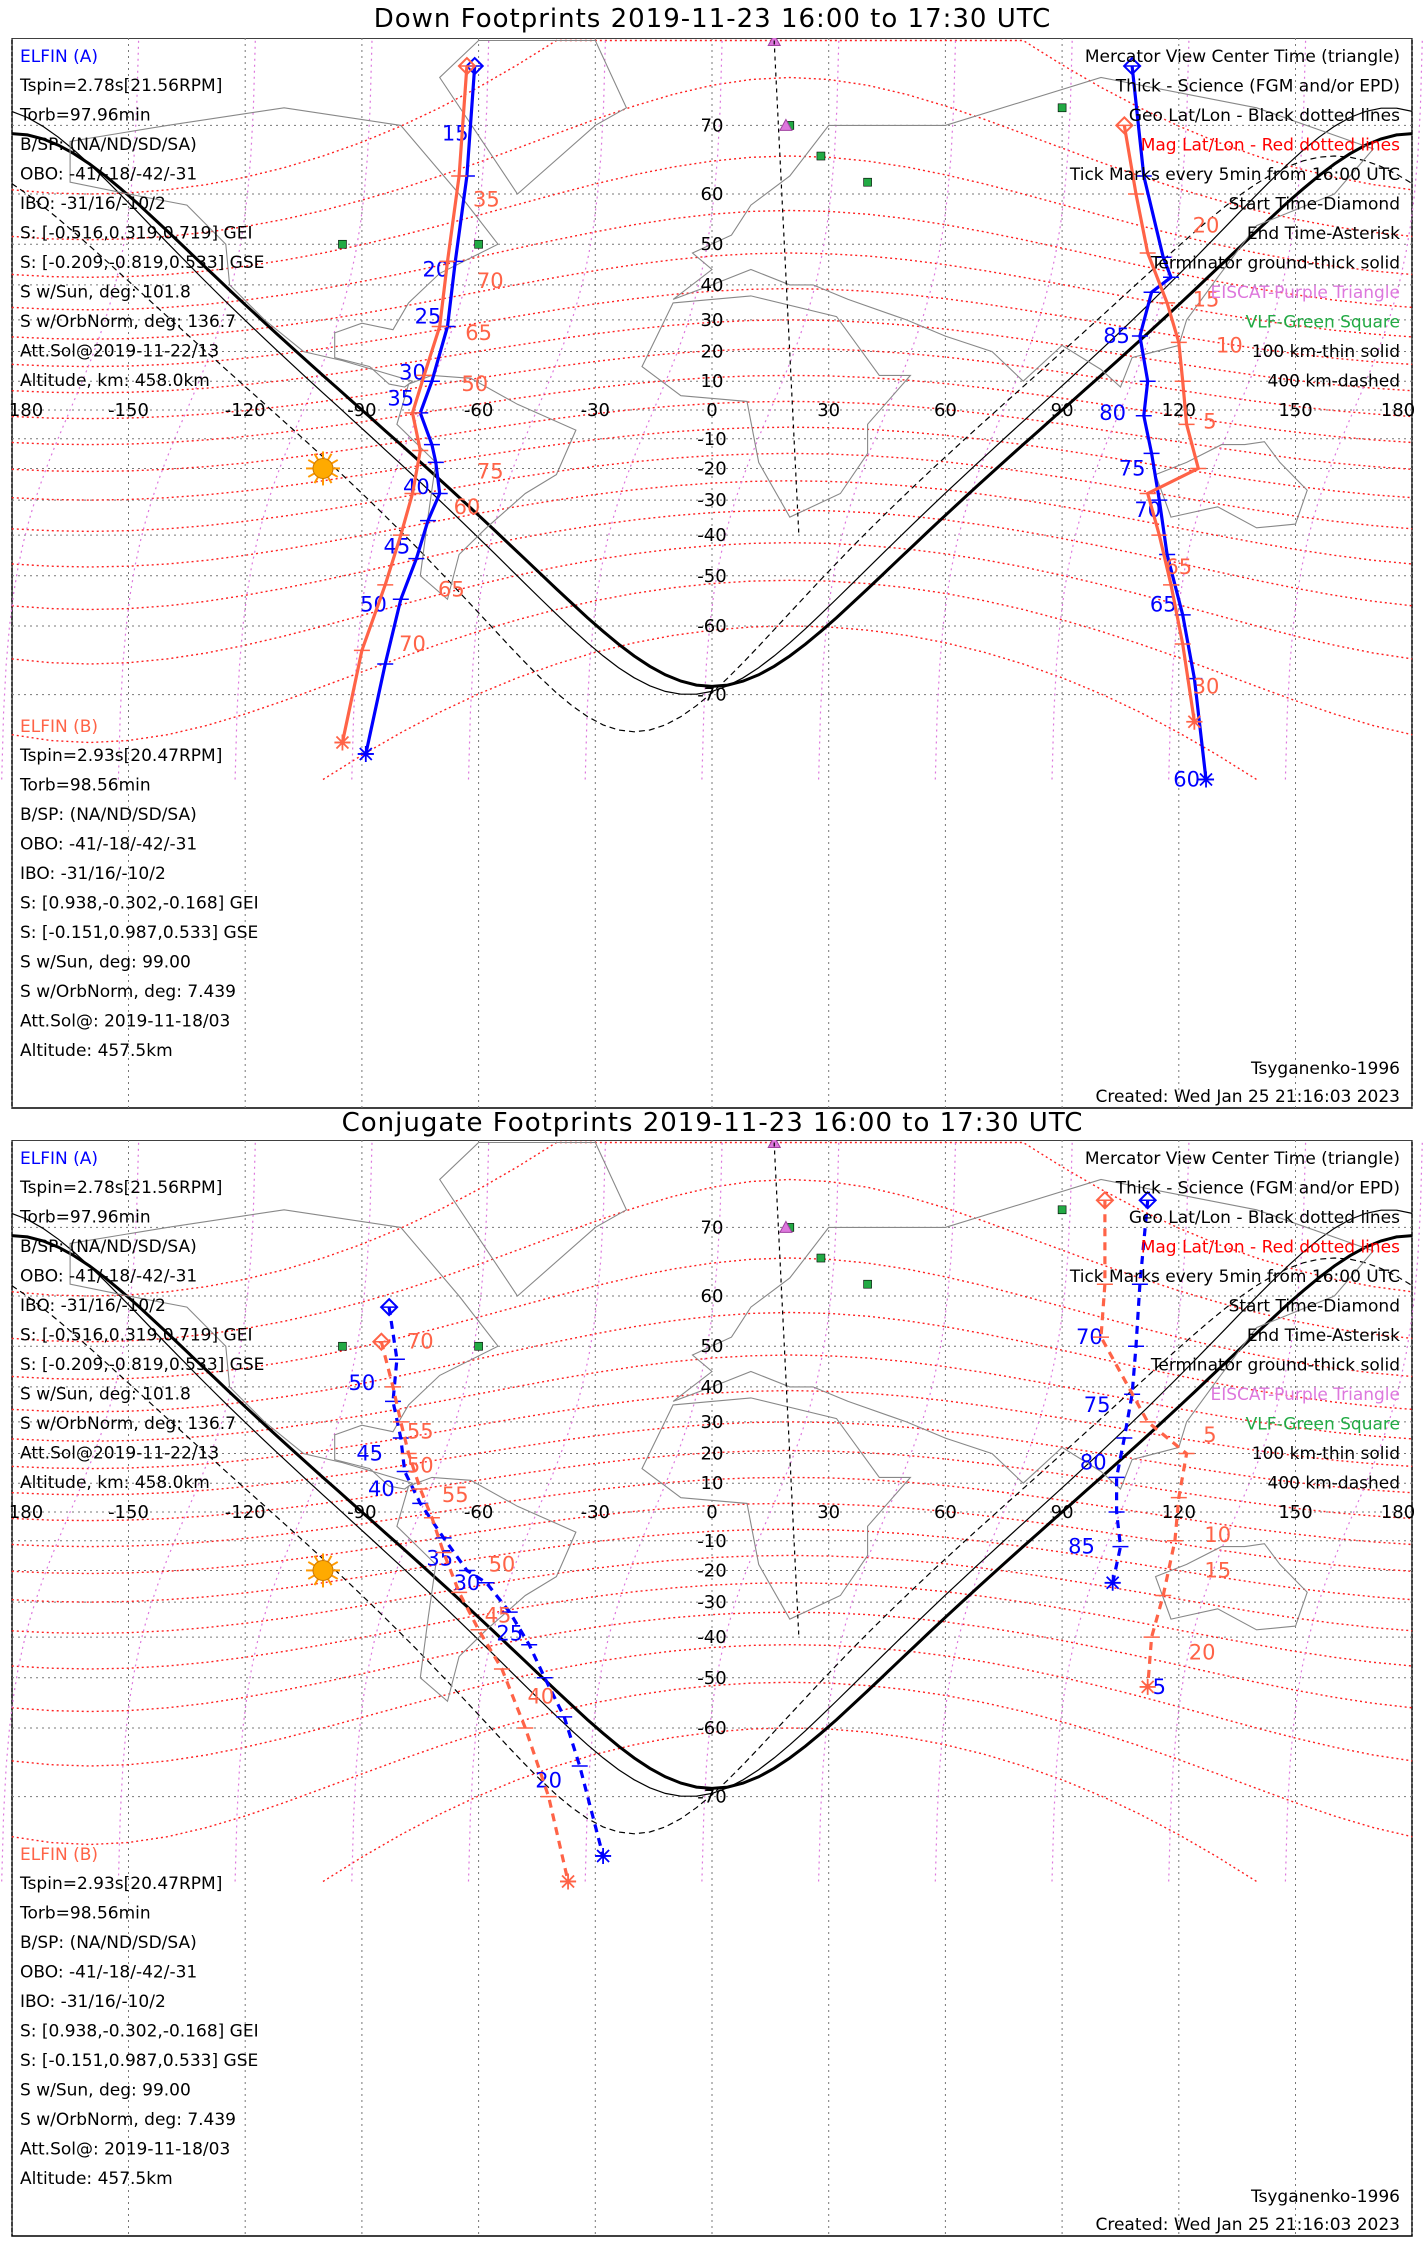 The height and width of the screenshot is (2250, 1425). I want to click on lat-tick-label: -10, so click(711, 439).